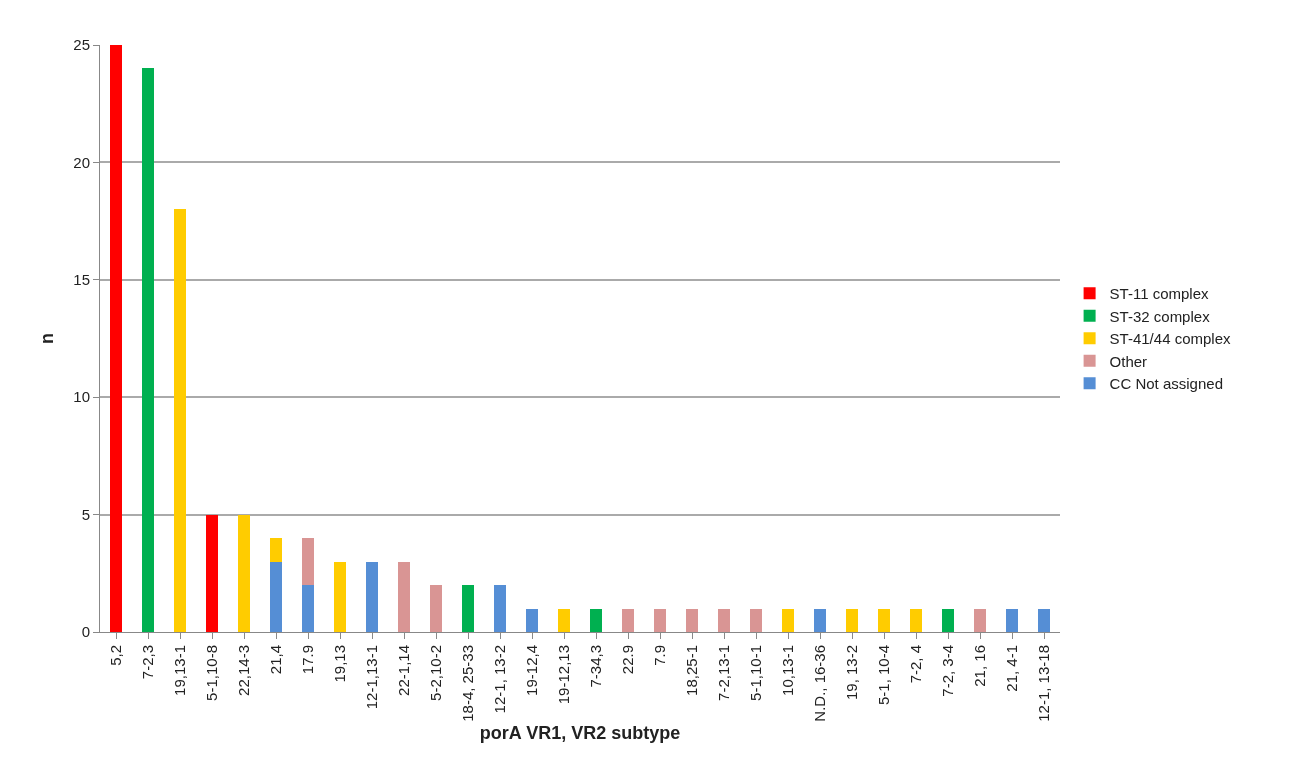  Describe the element at coordinates (81, 162) in the screenshot. I see `y-tick-label: 20` at that location.